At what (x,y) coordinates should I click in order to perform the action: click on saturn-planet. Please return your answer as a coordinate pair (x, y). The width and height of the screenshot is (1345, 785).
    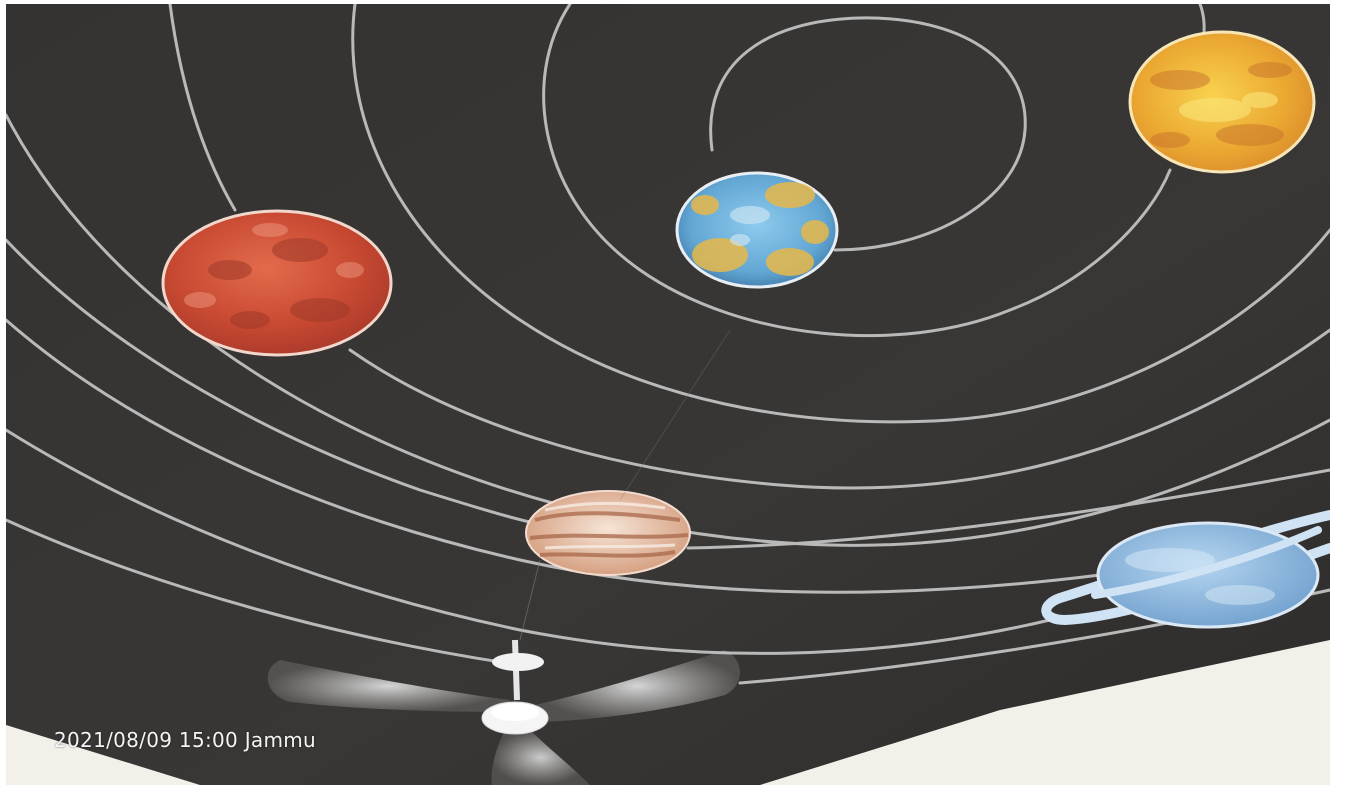
    Looking at the image, I should click on (1188, 569).